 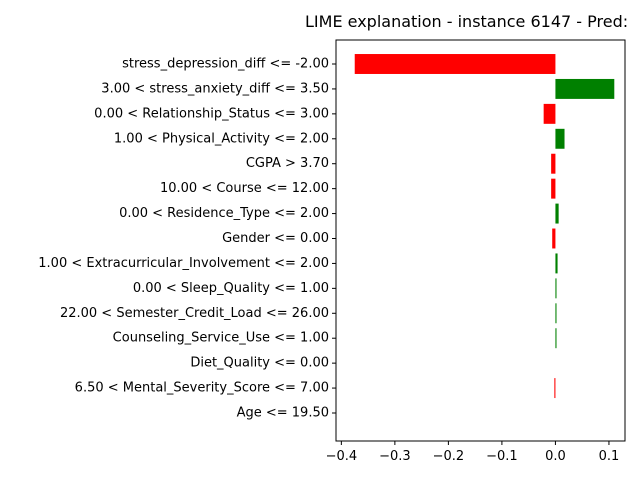 What do you see at coordinates (211, 113) in the screenshot?
I see `y-tick-label: 0.00 < Relationship_Status <= 3.00` at bounding box center [211, 113].